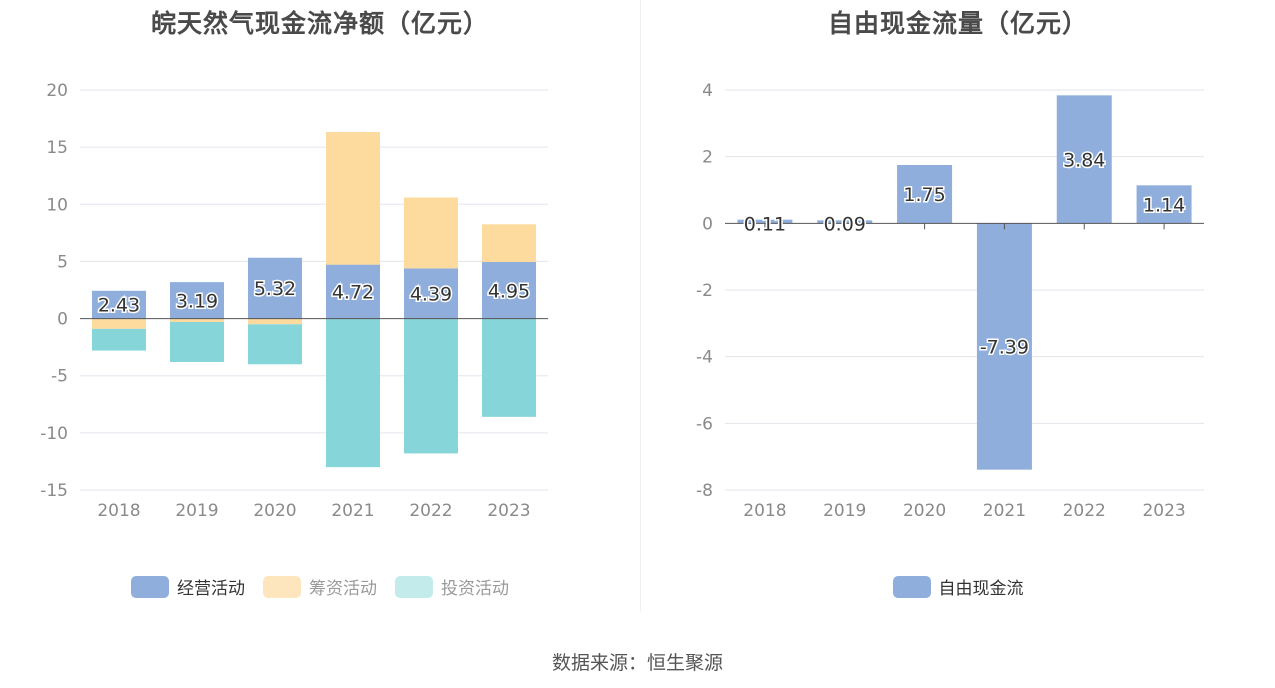  I want to click on bar-0-2022, so click(431, 293).